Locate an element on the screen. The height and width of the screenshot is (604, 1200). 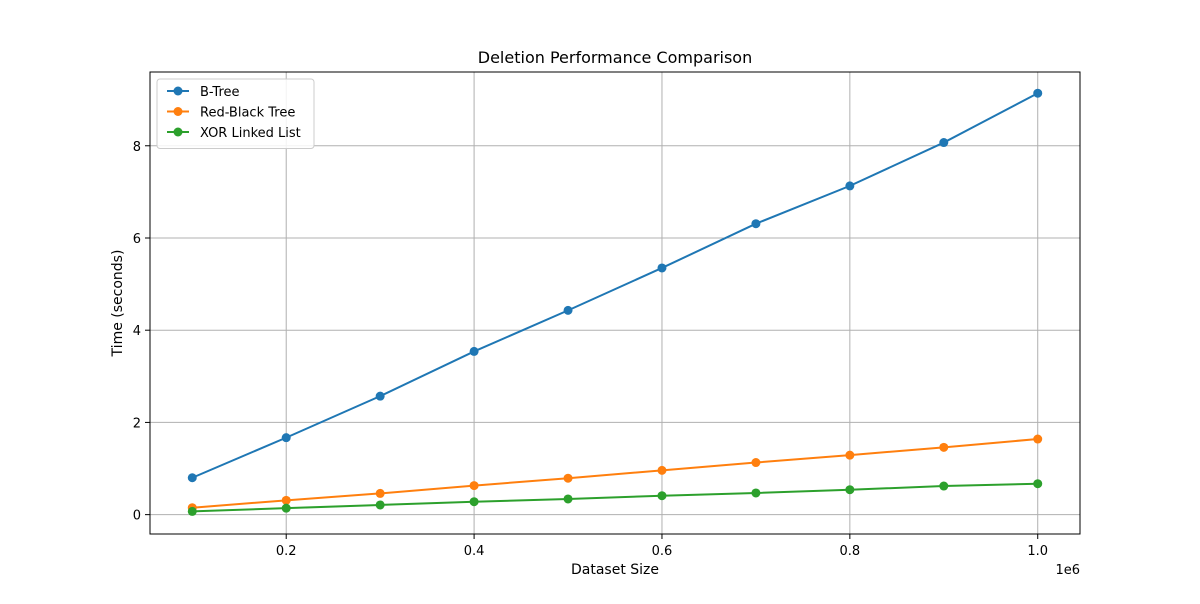
series-red-black-tree is located at coordinates (615, 473).